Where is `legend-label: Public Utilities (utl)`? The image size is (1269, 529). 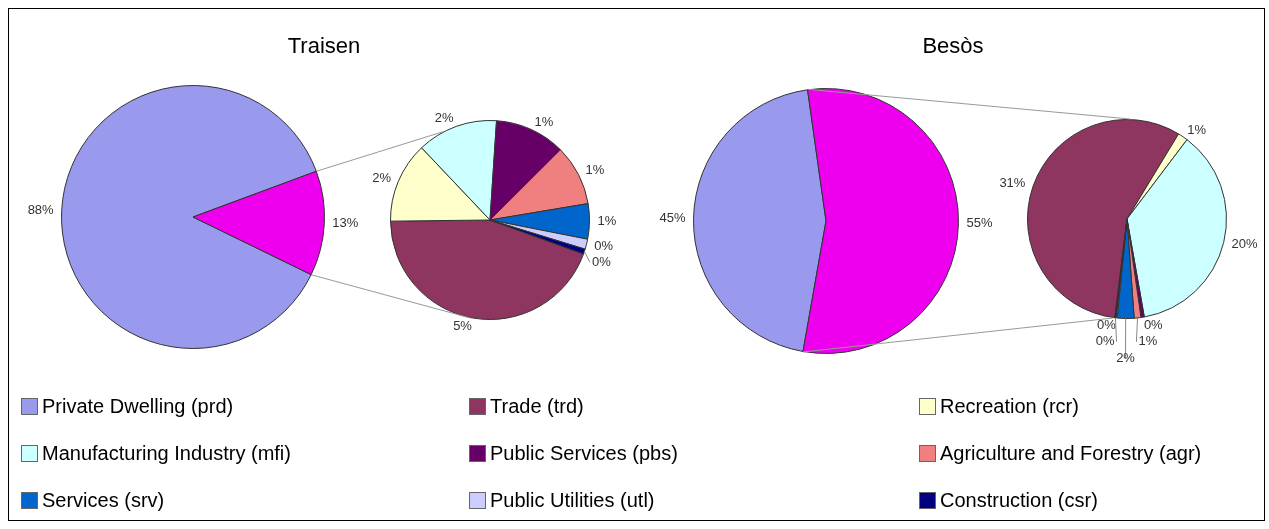 legend-label: Public Utilities (utl) is located at coordinates (572, 500).